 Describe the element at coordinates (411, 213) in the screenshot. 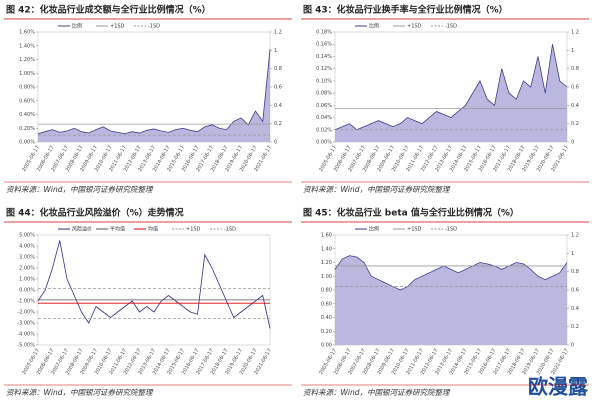

I see `chart-title: 图 45：化妆品行业 beta 值与全行业比例情况（%）` at that location.